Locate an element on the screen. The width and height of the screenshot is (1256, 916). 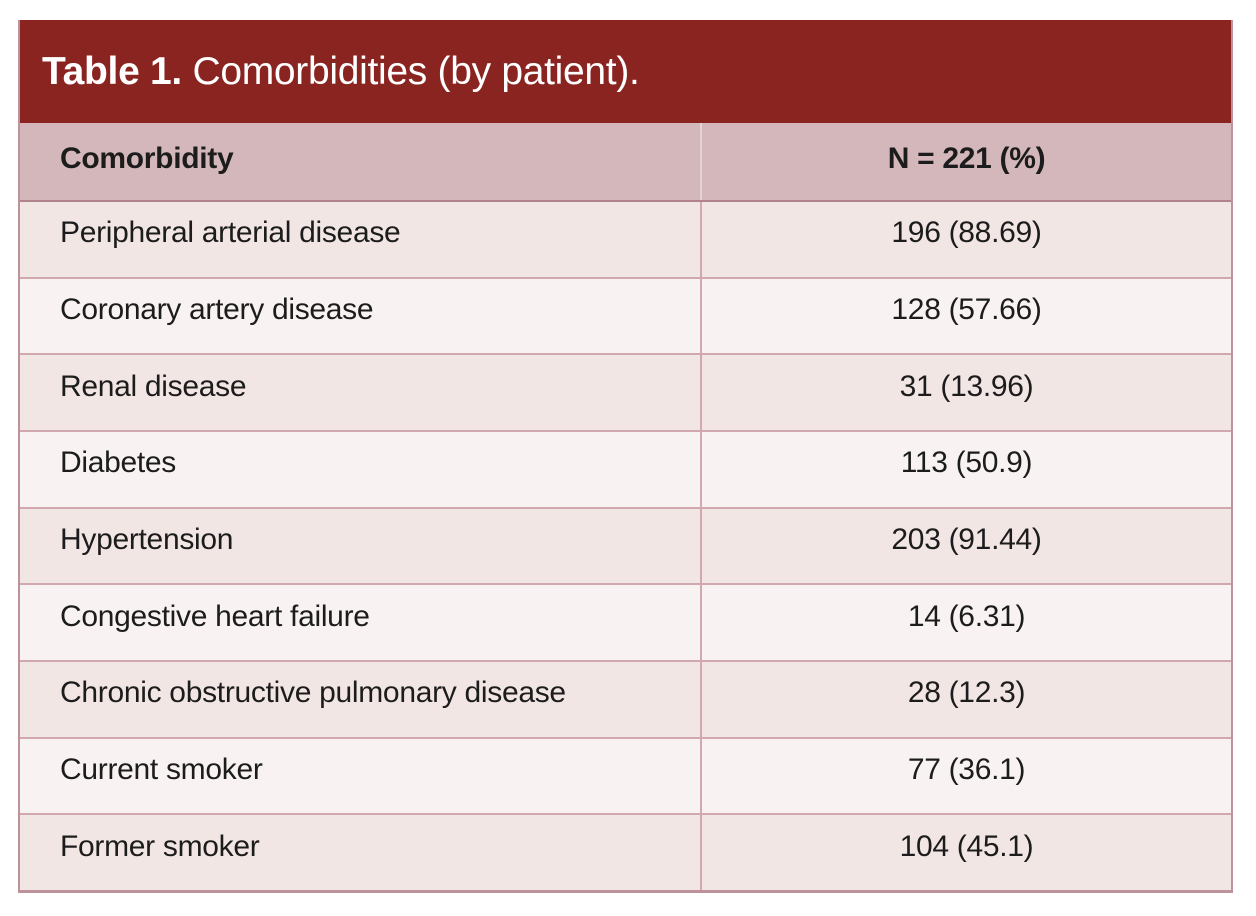
comorbidity-cell: Current smoker is located at coordinates (361, 776).